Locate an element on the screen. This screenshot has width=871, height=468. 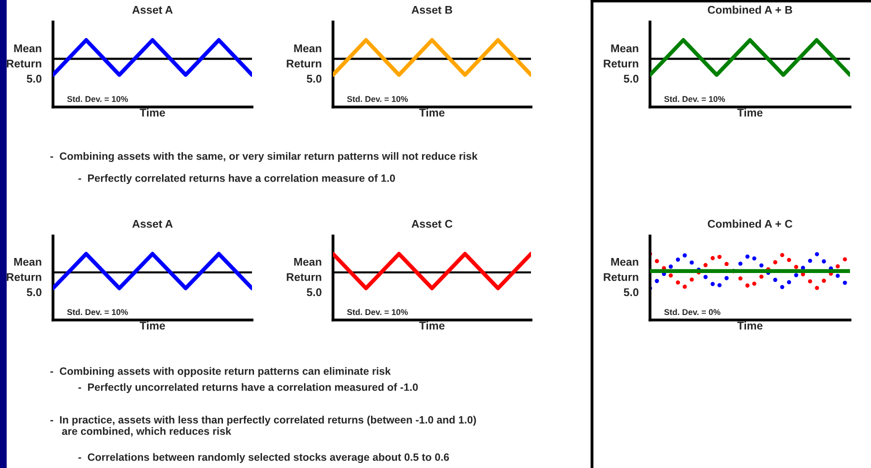
chart-title: Asset B is located at coordinates (432, 10).